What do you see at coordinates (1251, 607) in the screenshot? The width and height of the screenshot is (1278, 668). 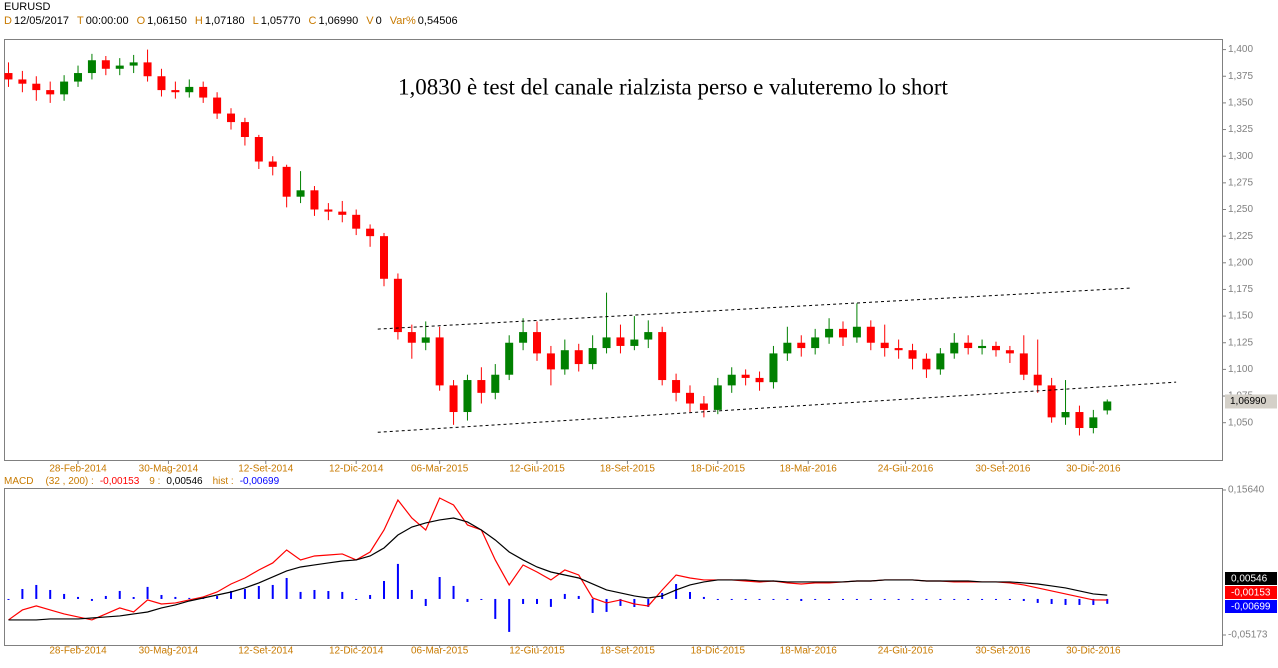 I see `last-value-label: -0,00699` at bounding box center [1251, 607].